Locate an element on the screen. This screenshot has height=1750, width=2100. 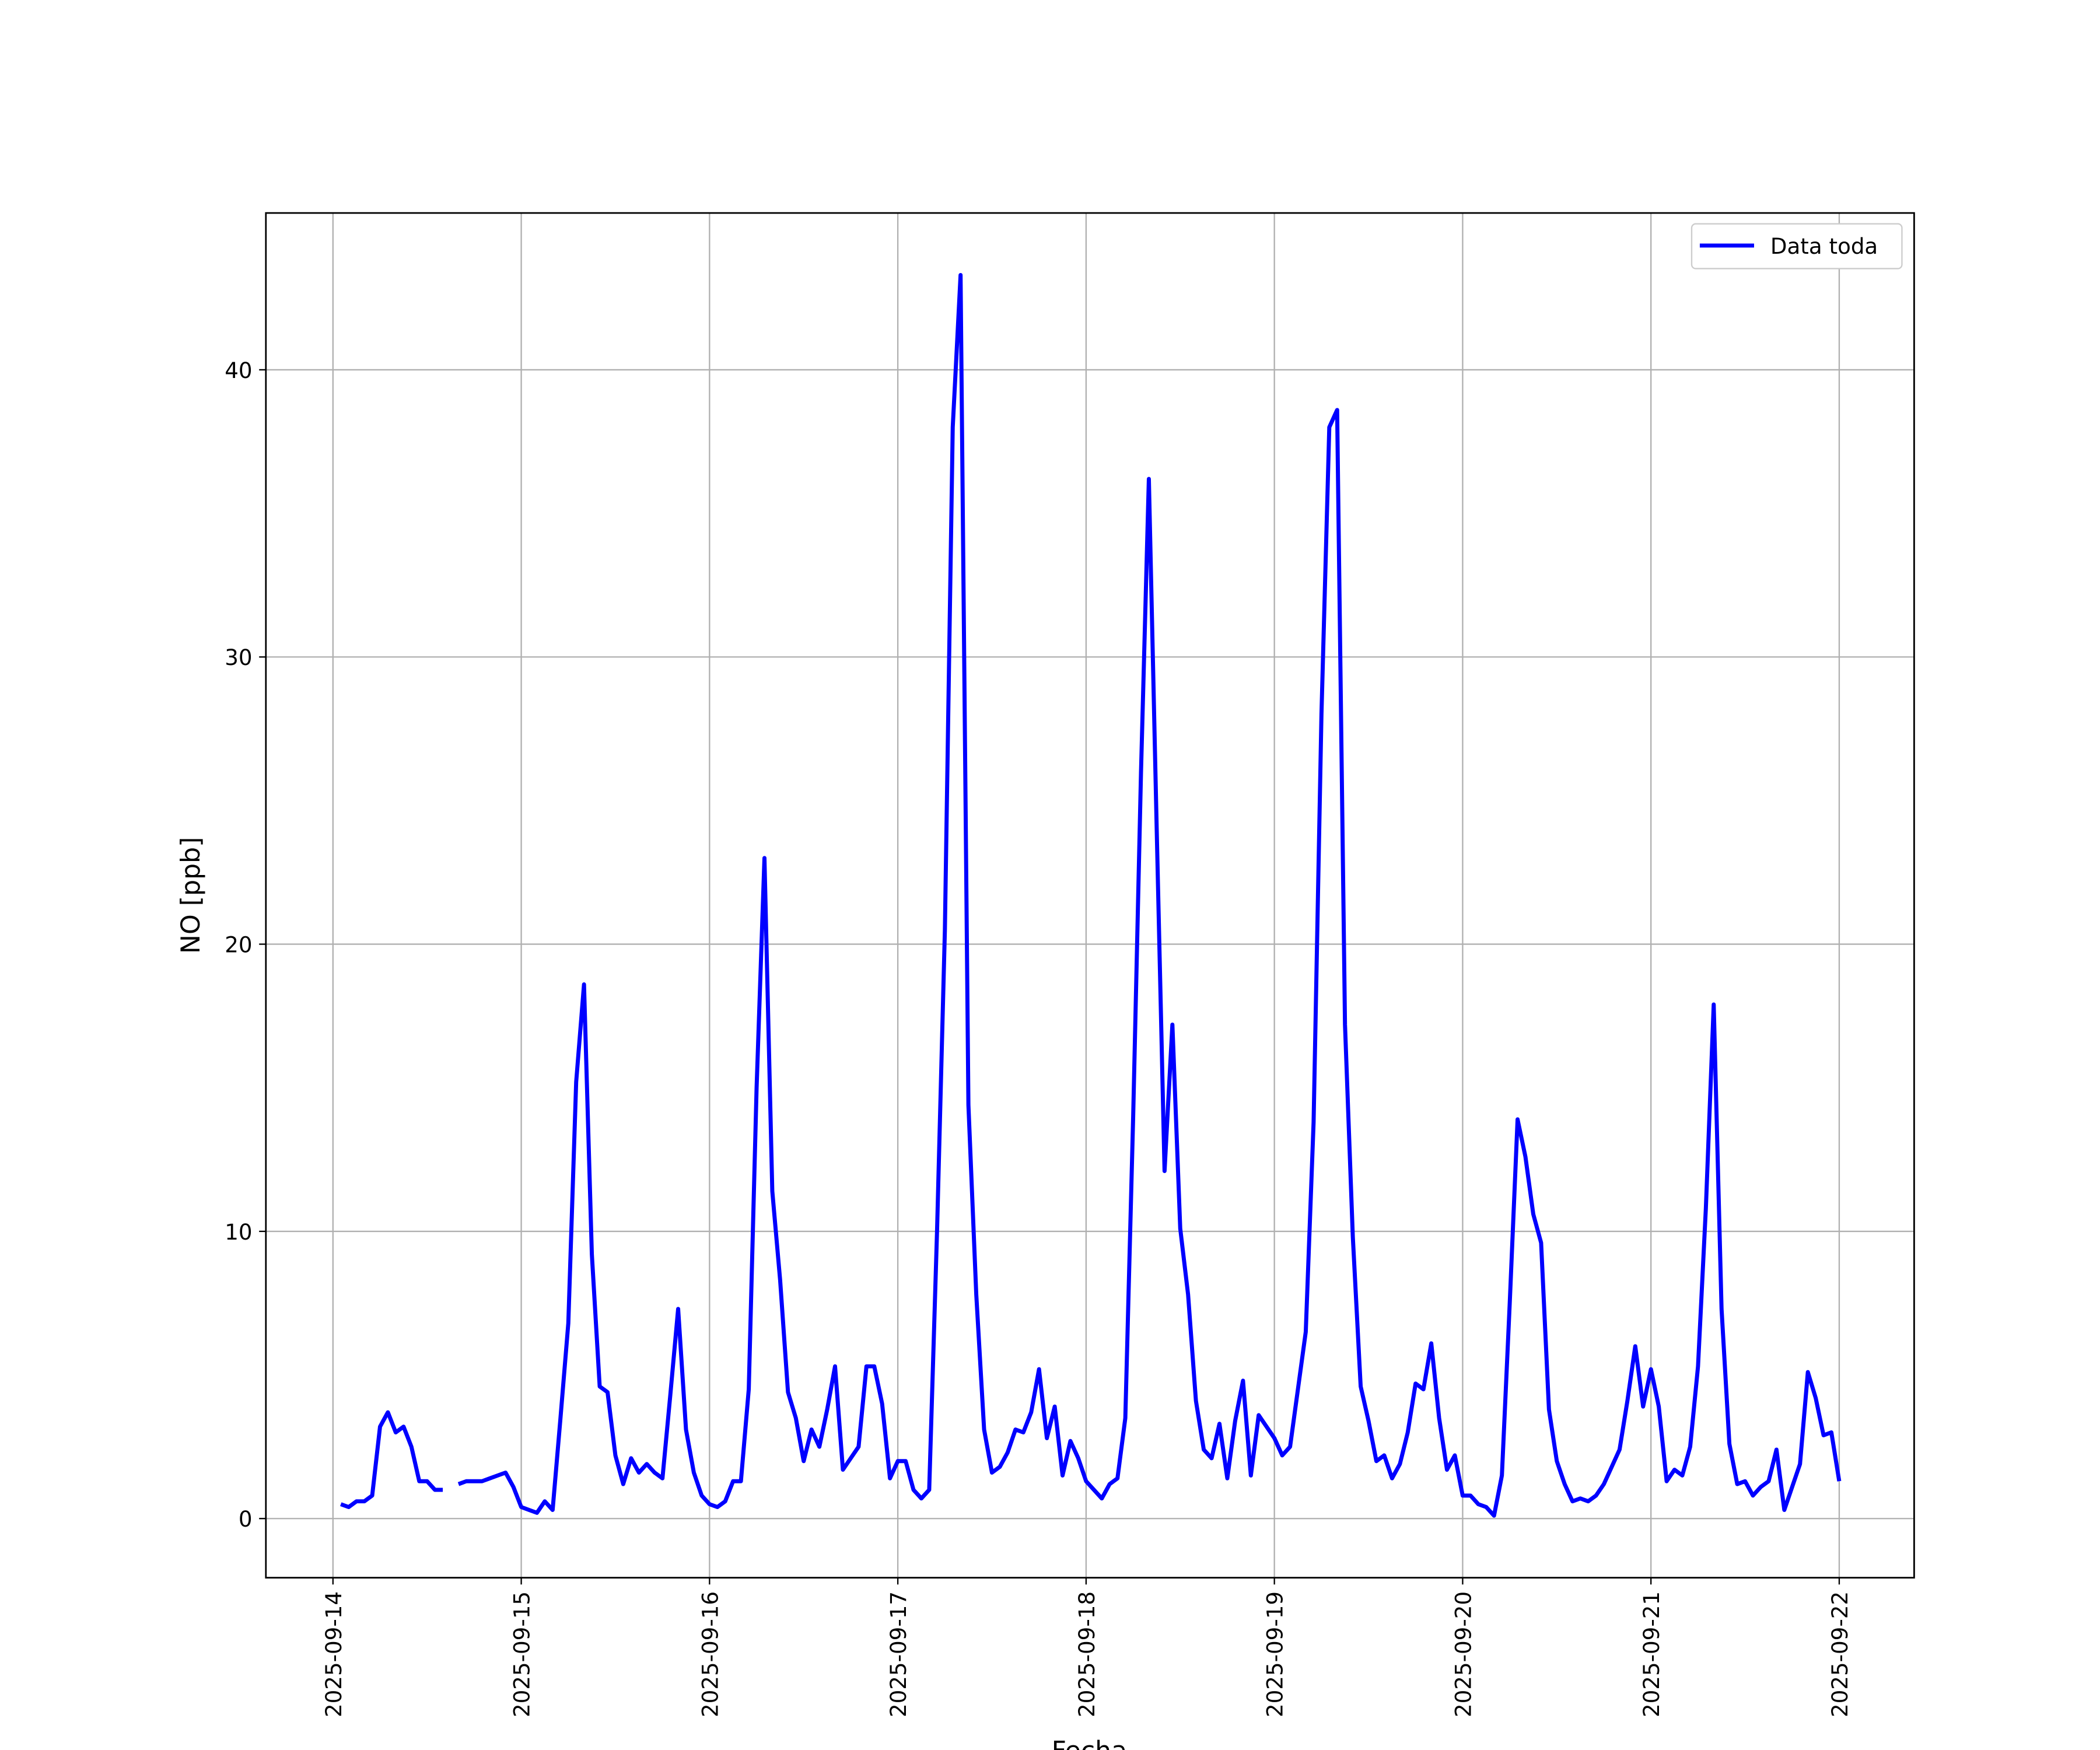
y-tick-label: 0 is located at coordinates (246, 1519).